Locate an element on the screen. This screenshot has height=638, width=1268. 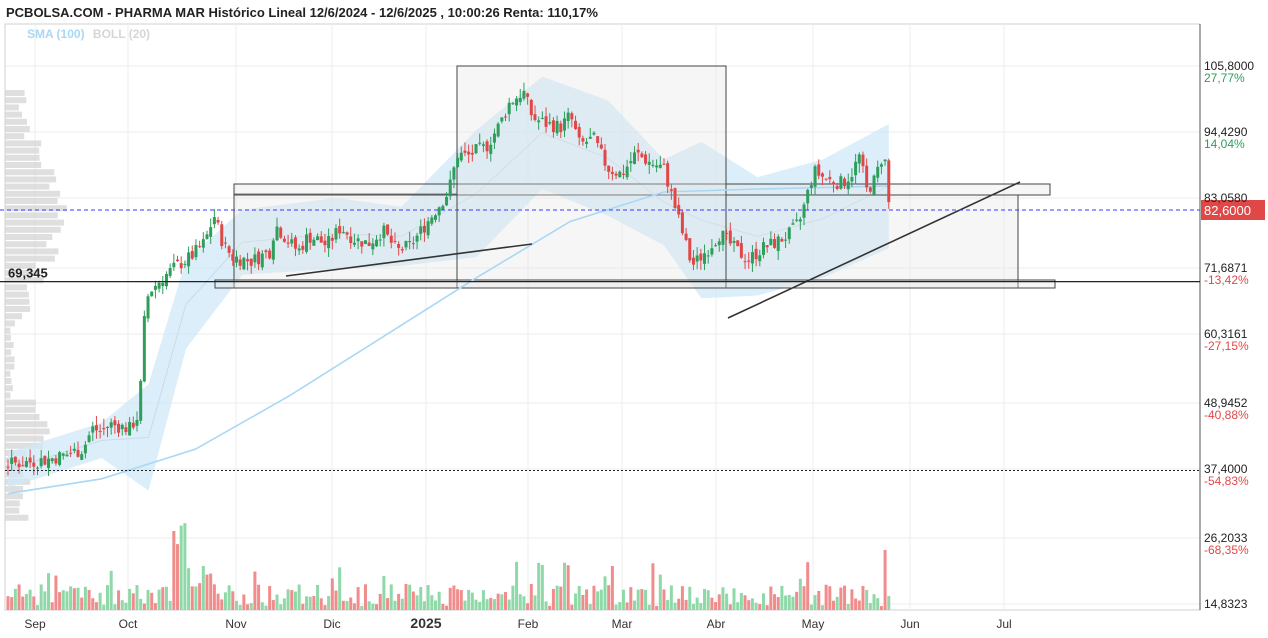
legend-boll: BOLL (20) is located at coordinates (121, 34).